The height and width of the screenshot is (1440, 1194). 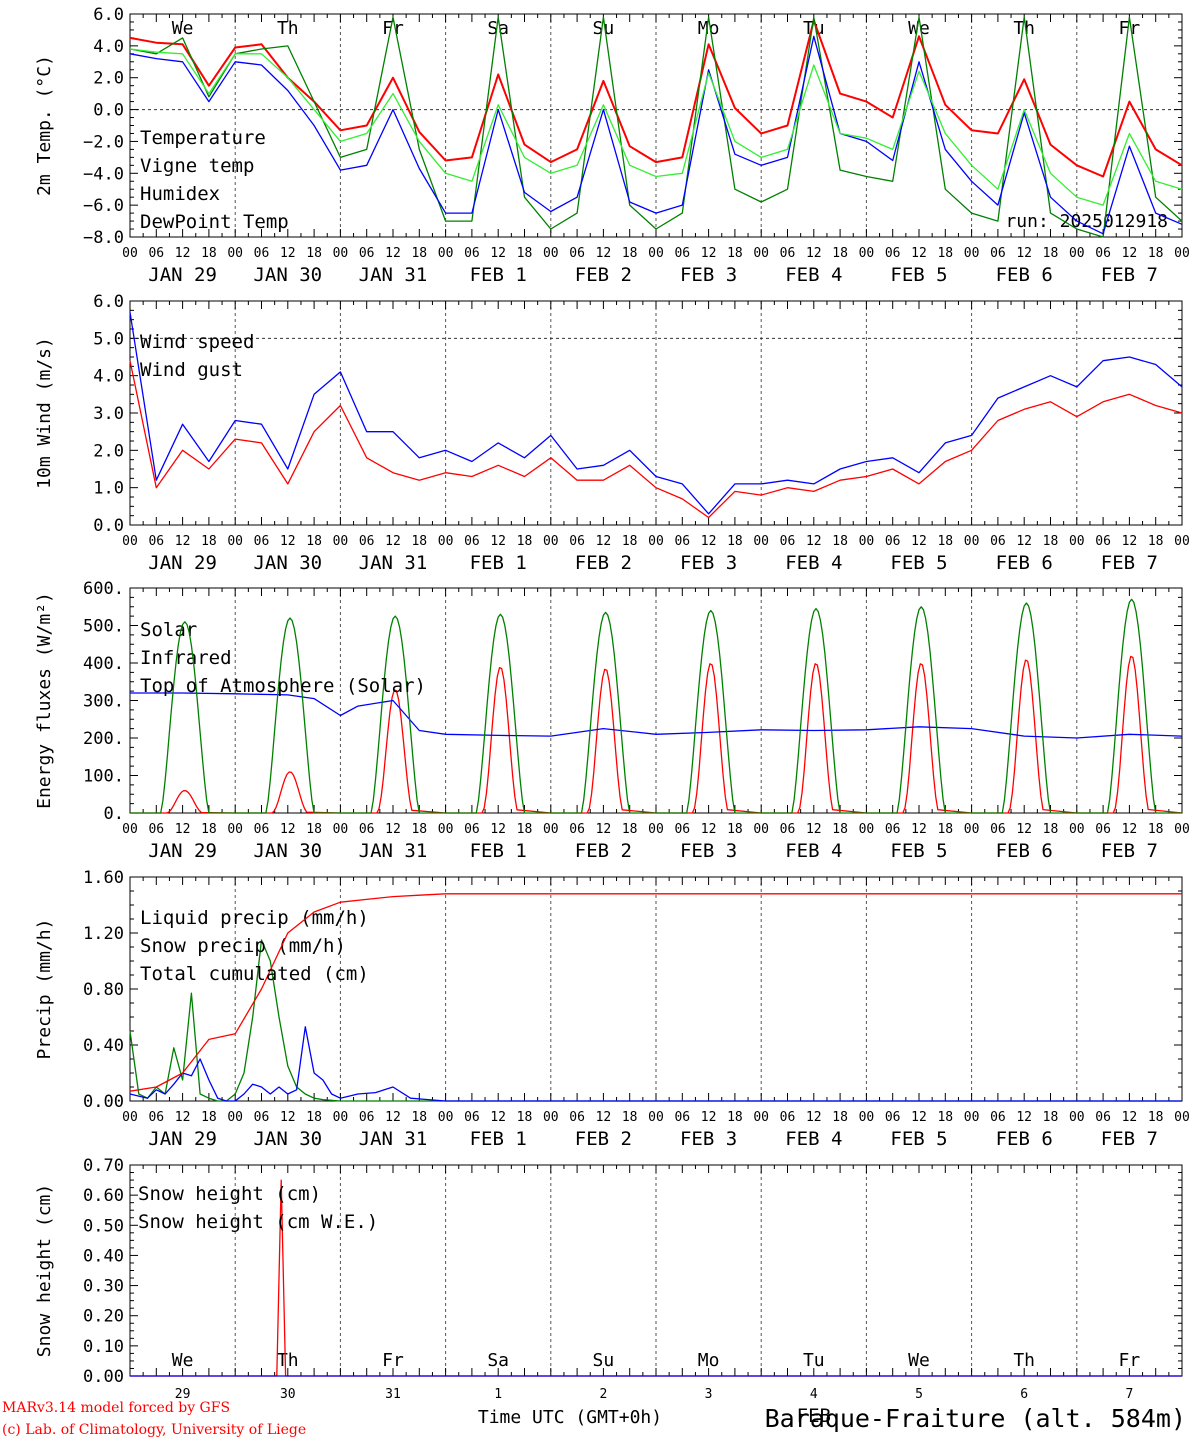 What do you see at coordinates (603, 563) in the screenshot?
I see `date-label: FEB 2` at bounding box center [603, 563].